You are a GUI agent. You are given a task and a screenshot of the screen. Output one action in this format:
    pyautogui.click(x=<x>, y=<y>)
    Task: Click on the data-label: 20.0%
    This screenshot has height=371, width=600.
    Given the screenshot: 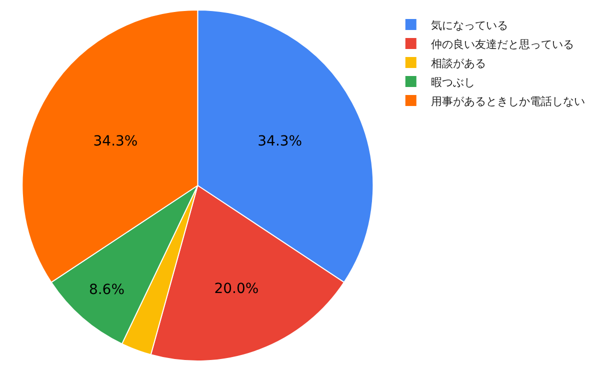 What is the action you would take?
    pyautogui.click(x=236, y=289)
    